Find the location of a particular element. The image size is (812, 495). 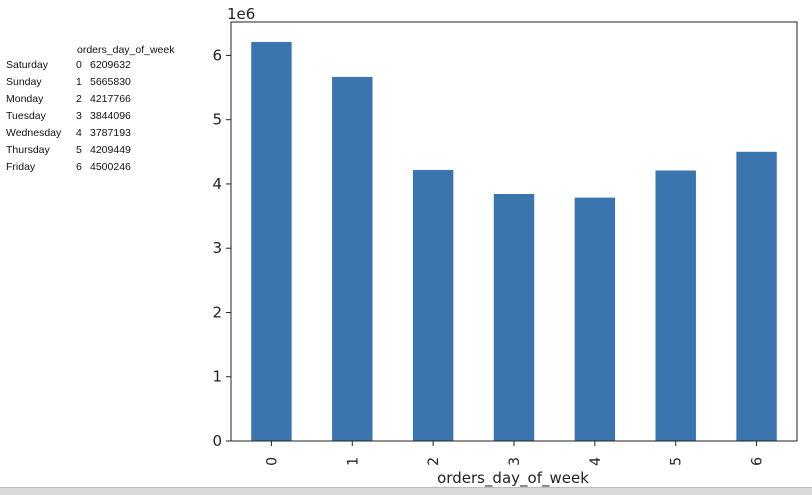

y-tick-label: 1 is located at coordinates (217, 377).